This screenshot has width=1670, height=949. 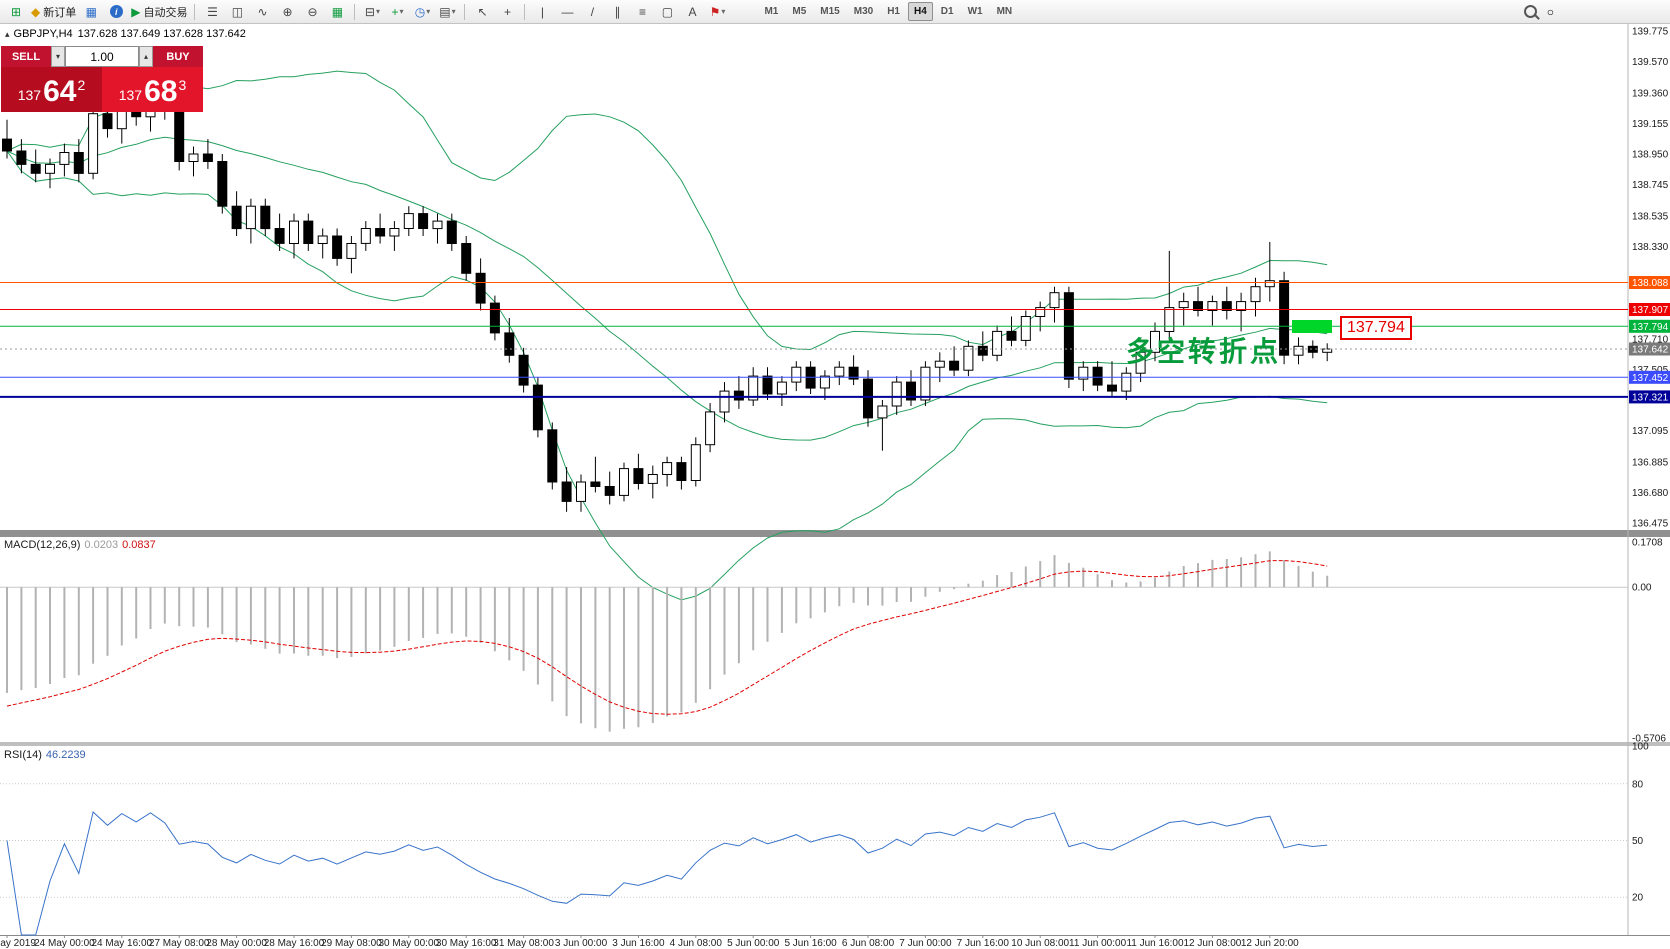 What do you see at coordinates (1530, 11) in the screenshot?
I see `search-icon` at bounding box center [1530, 11].